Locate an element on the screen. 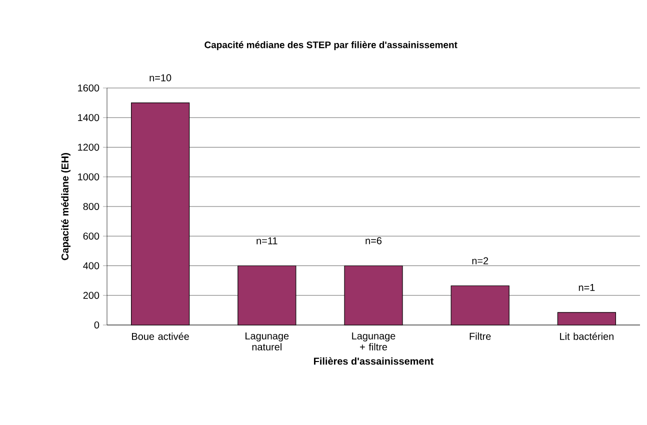 This screenshot has height=425, width=647. annotation: n=1 is located at coordinates (586, 287).